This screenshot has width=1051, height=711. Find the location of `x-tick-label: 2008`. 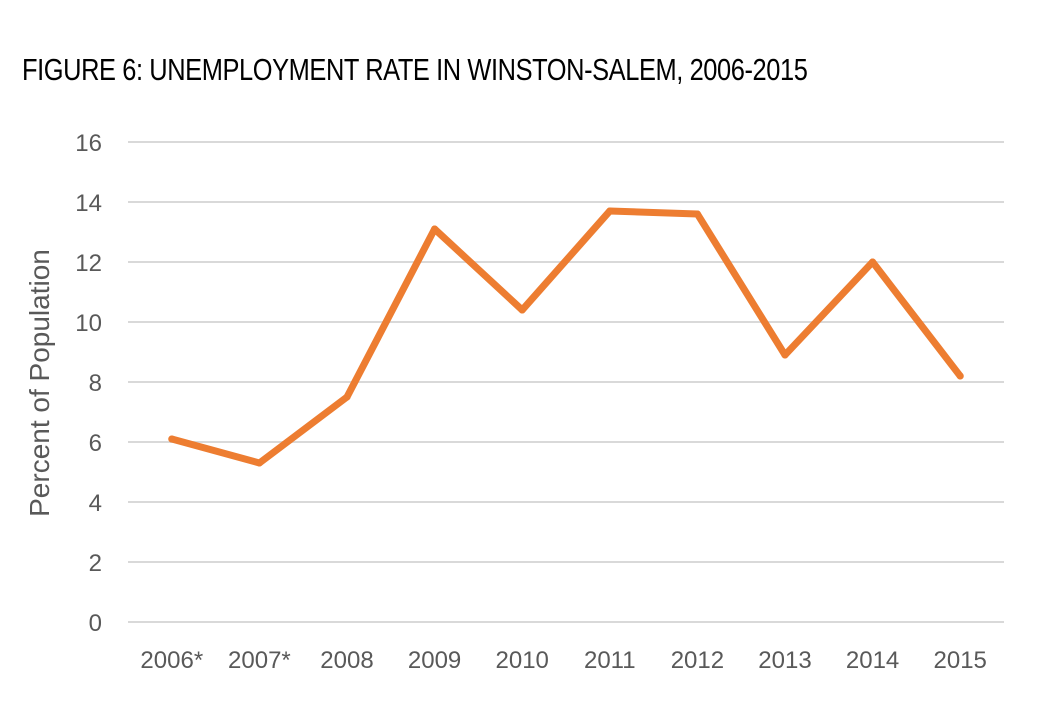

x-tick-label: 2008 is located at coordinates (346, 660).